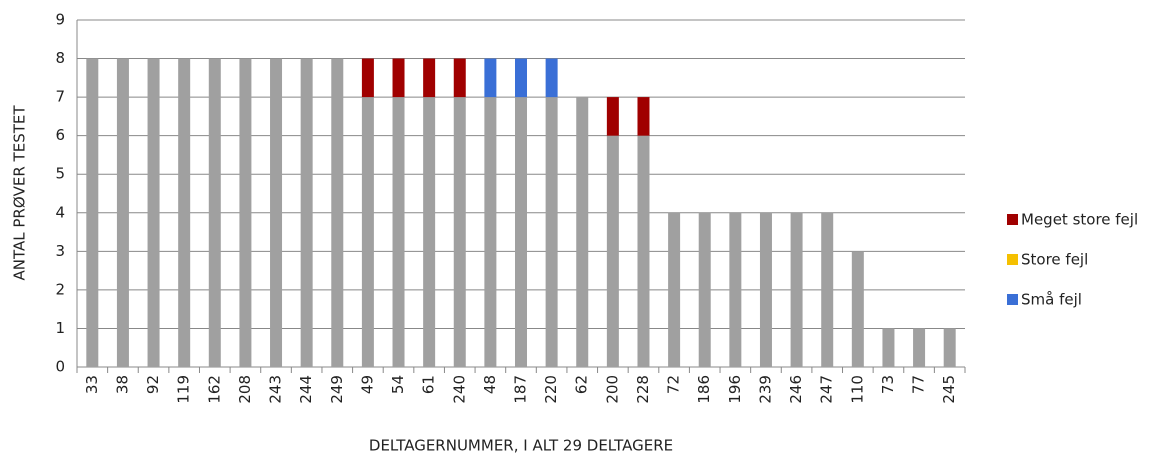 Image resolution: width=1175 pixels, height=461 pixels. I want to click on x-tick-label: 38, so click(122, 384).